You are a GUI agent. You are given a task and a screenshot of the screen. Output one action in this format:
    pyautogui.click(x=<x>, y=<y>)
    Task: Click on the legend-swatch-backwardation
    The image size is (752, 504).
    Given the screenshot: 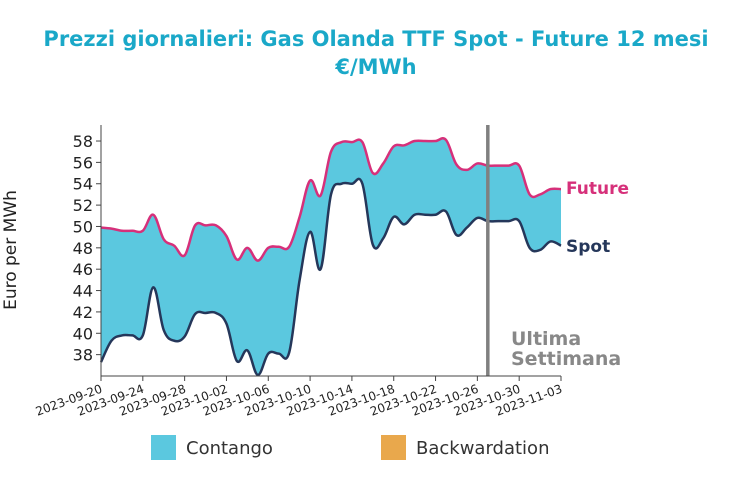 What is the action you would take?
    pyautogui.click(x=393, y=447)
    